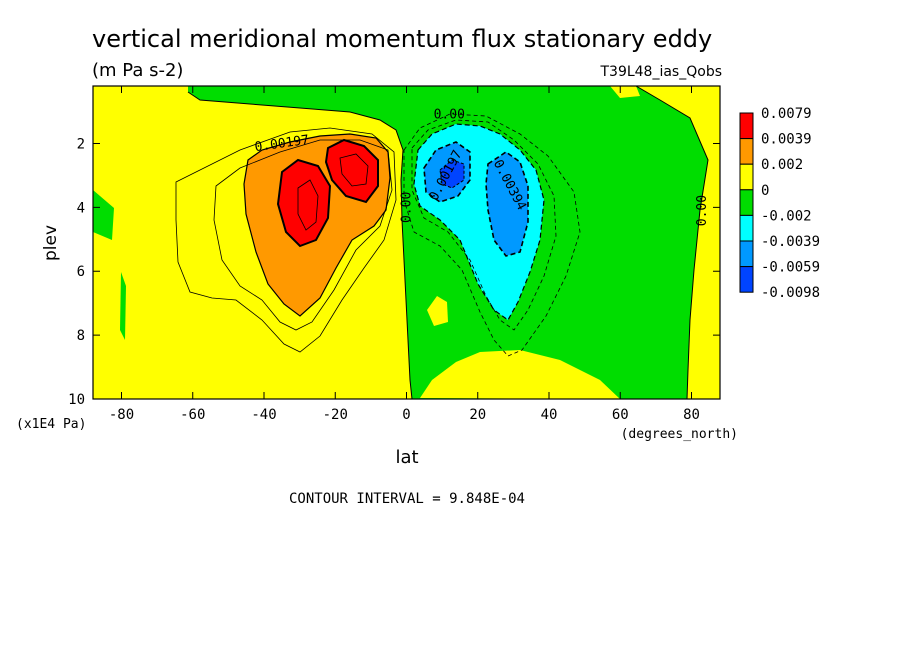 The width and height of the screenshot is (904, 654). Describe the element at coordinates (137, 70) in the screenshot. I see `units-label: (m Pa s-2)` at that location.